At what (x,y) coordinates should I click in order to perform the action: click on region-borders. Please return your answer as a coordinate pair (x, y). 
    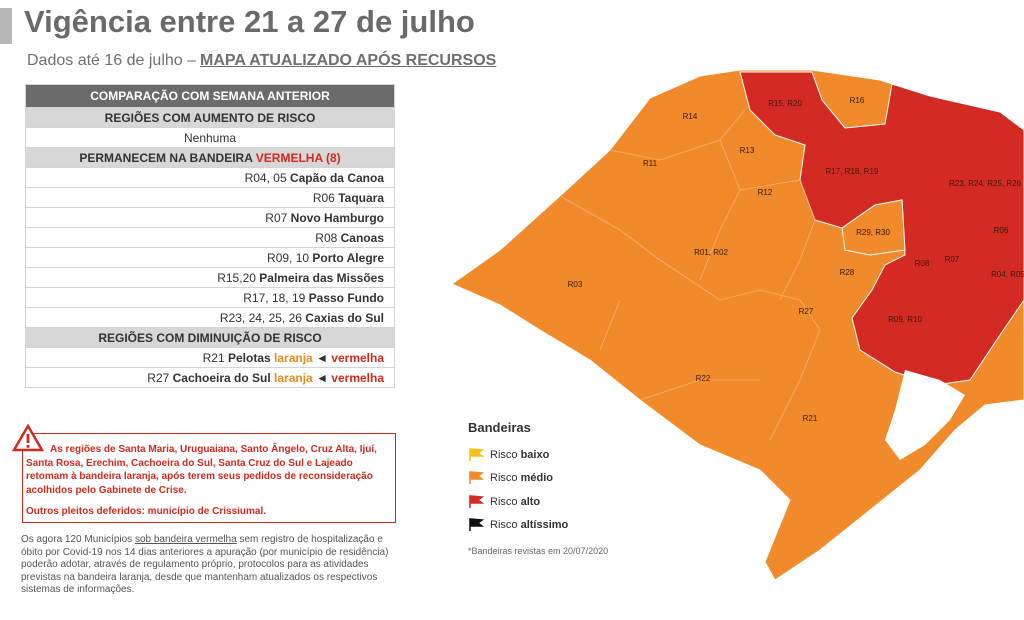
    Looking at the image, I should click on (690, 275).